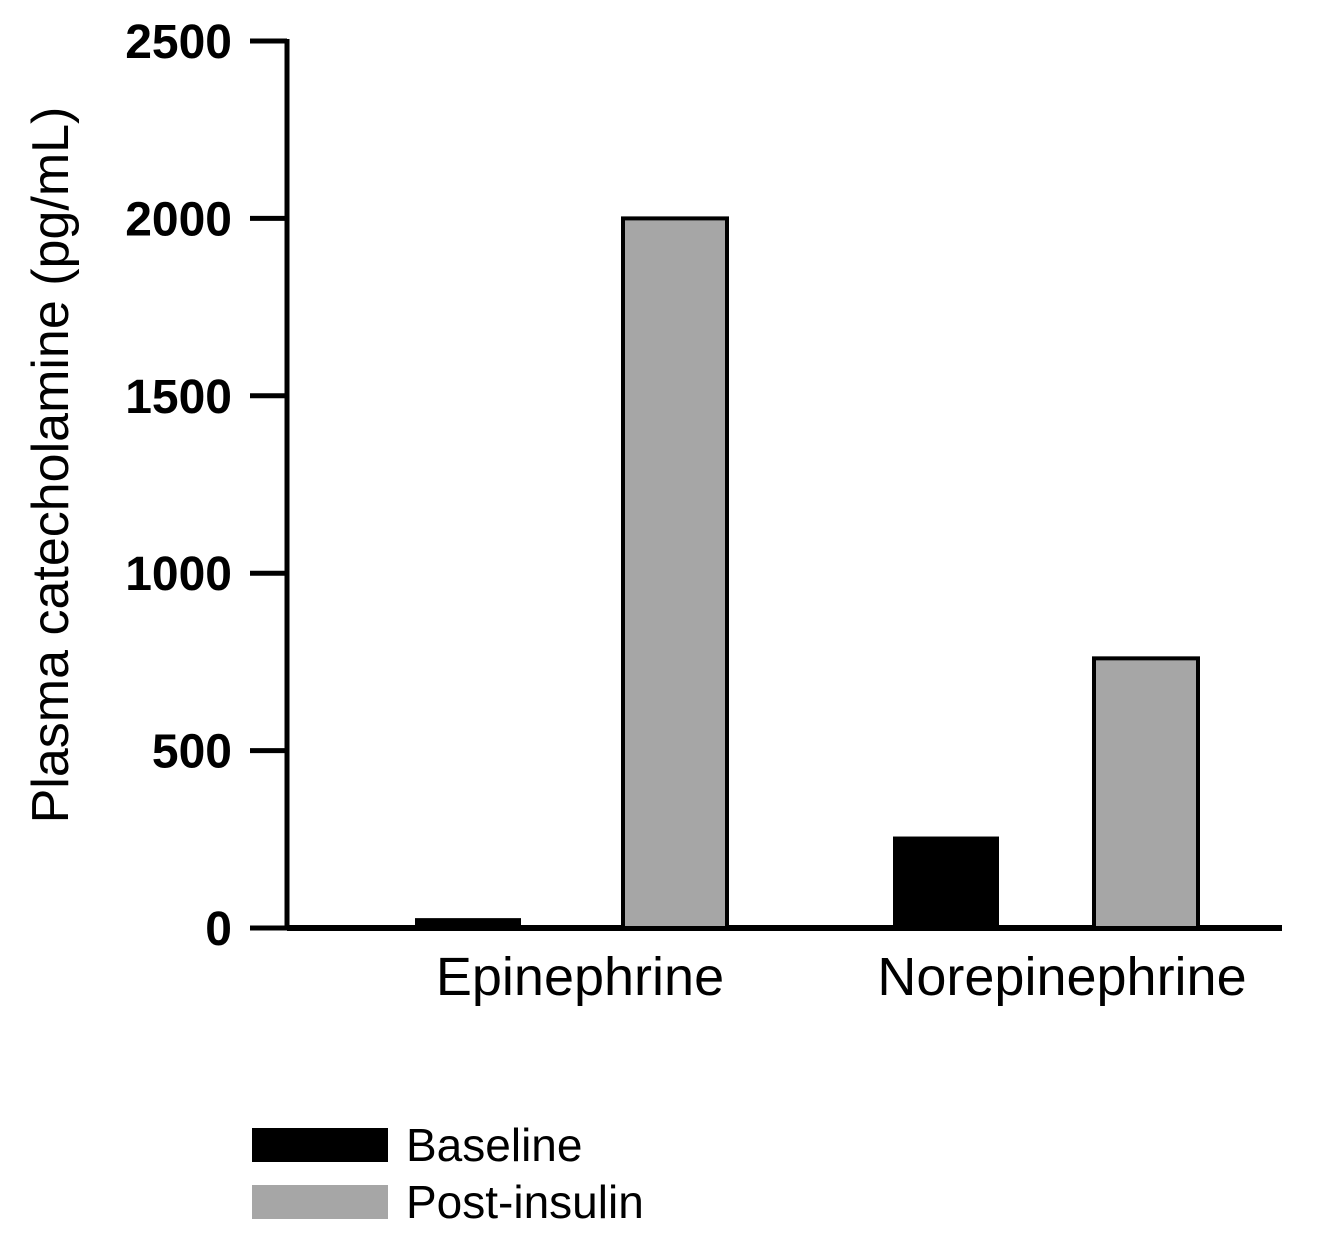 The image size is (1326, 1234). What do you see at coordinates (1061, 977) in the screenshot?
I see `x-category-label: Norepinephrine` at bounding box center [1061, 977].